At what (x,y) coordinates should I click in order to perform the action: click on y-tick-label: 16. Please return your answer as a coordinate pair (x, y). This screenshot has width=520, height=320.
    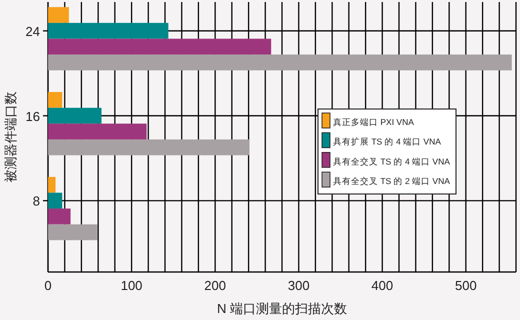
    Looking at the image, I should click on (33, 116).